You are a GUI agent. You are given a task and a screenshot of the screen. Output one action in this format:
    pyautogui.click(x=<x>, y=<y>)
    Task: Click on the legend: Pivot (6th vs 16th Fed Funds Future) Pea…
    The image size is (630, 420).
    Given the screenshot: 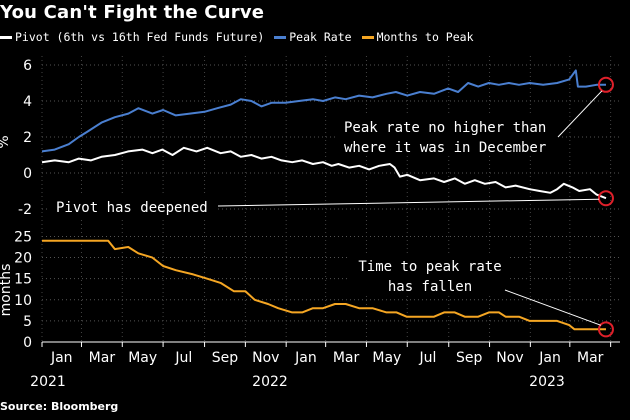 What is the action you would take?
    pyautogui.click(x=242, y=37)
    